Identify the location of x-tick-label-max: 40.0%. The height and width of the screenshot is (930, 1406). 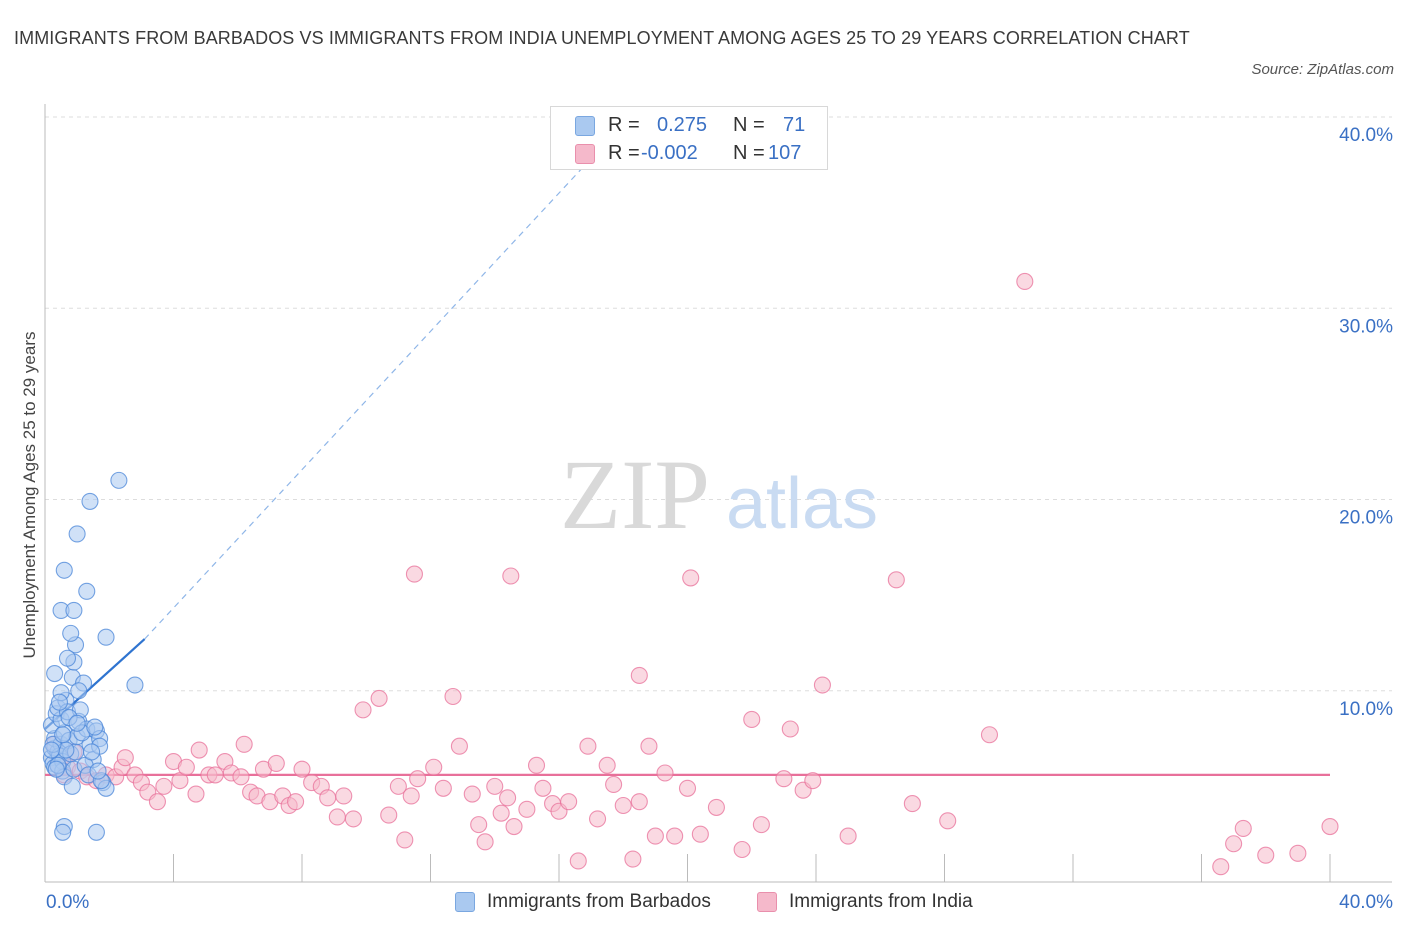
(1366, 902).